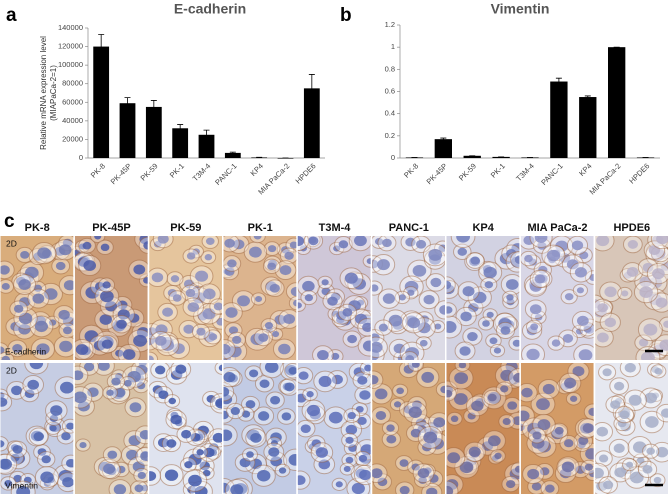  Describe the element at coordinates (111, 228) in the screenshot. I see `column-header: PK-45P` at that location.